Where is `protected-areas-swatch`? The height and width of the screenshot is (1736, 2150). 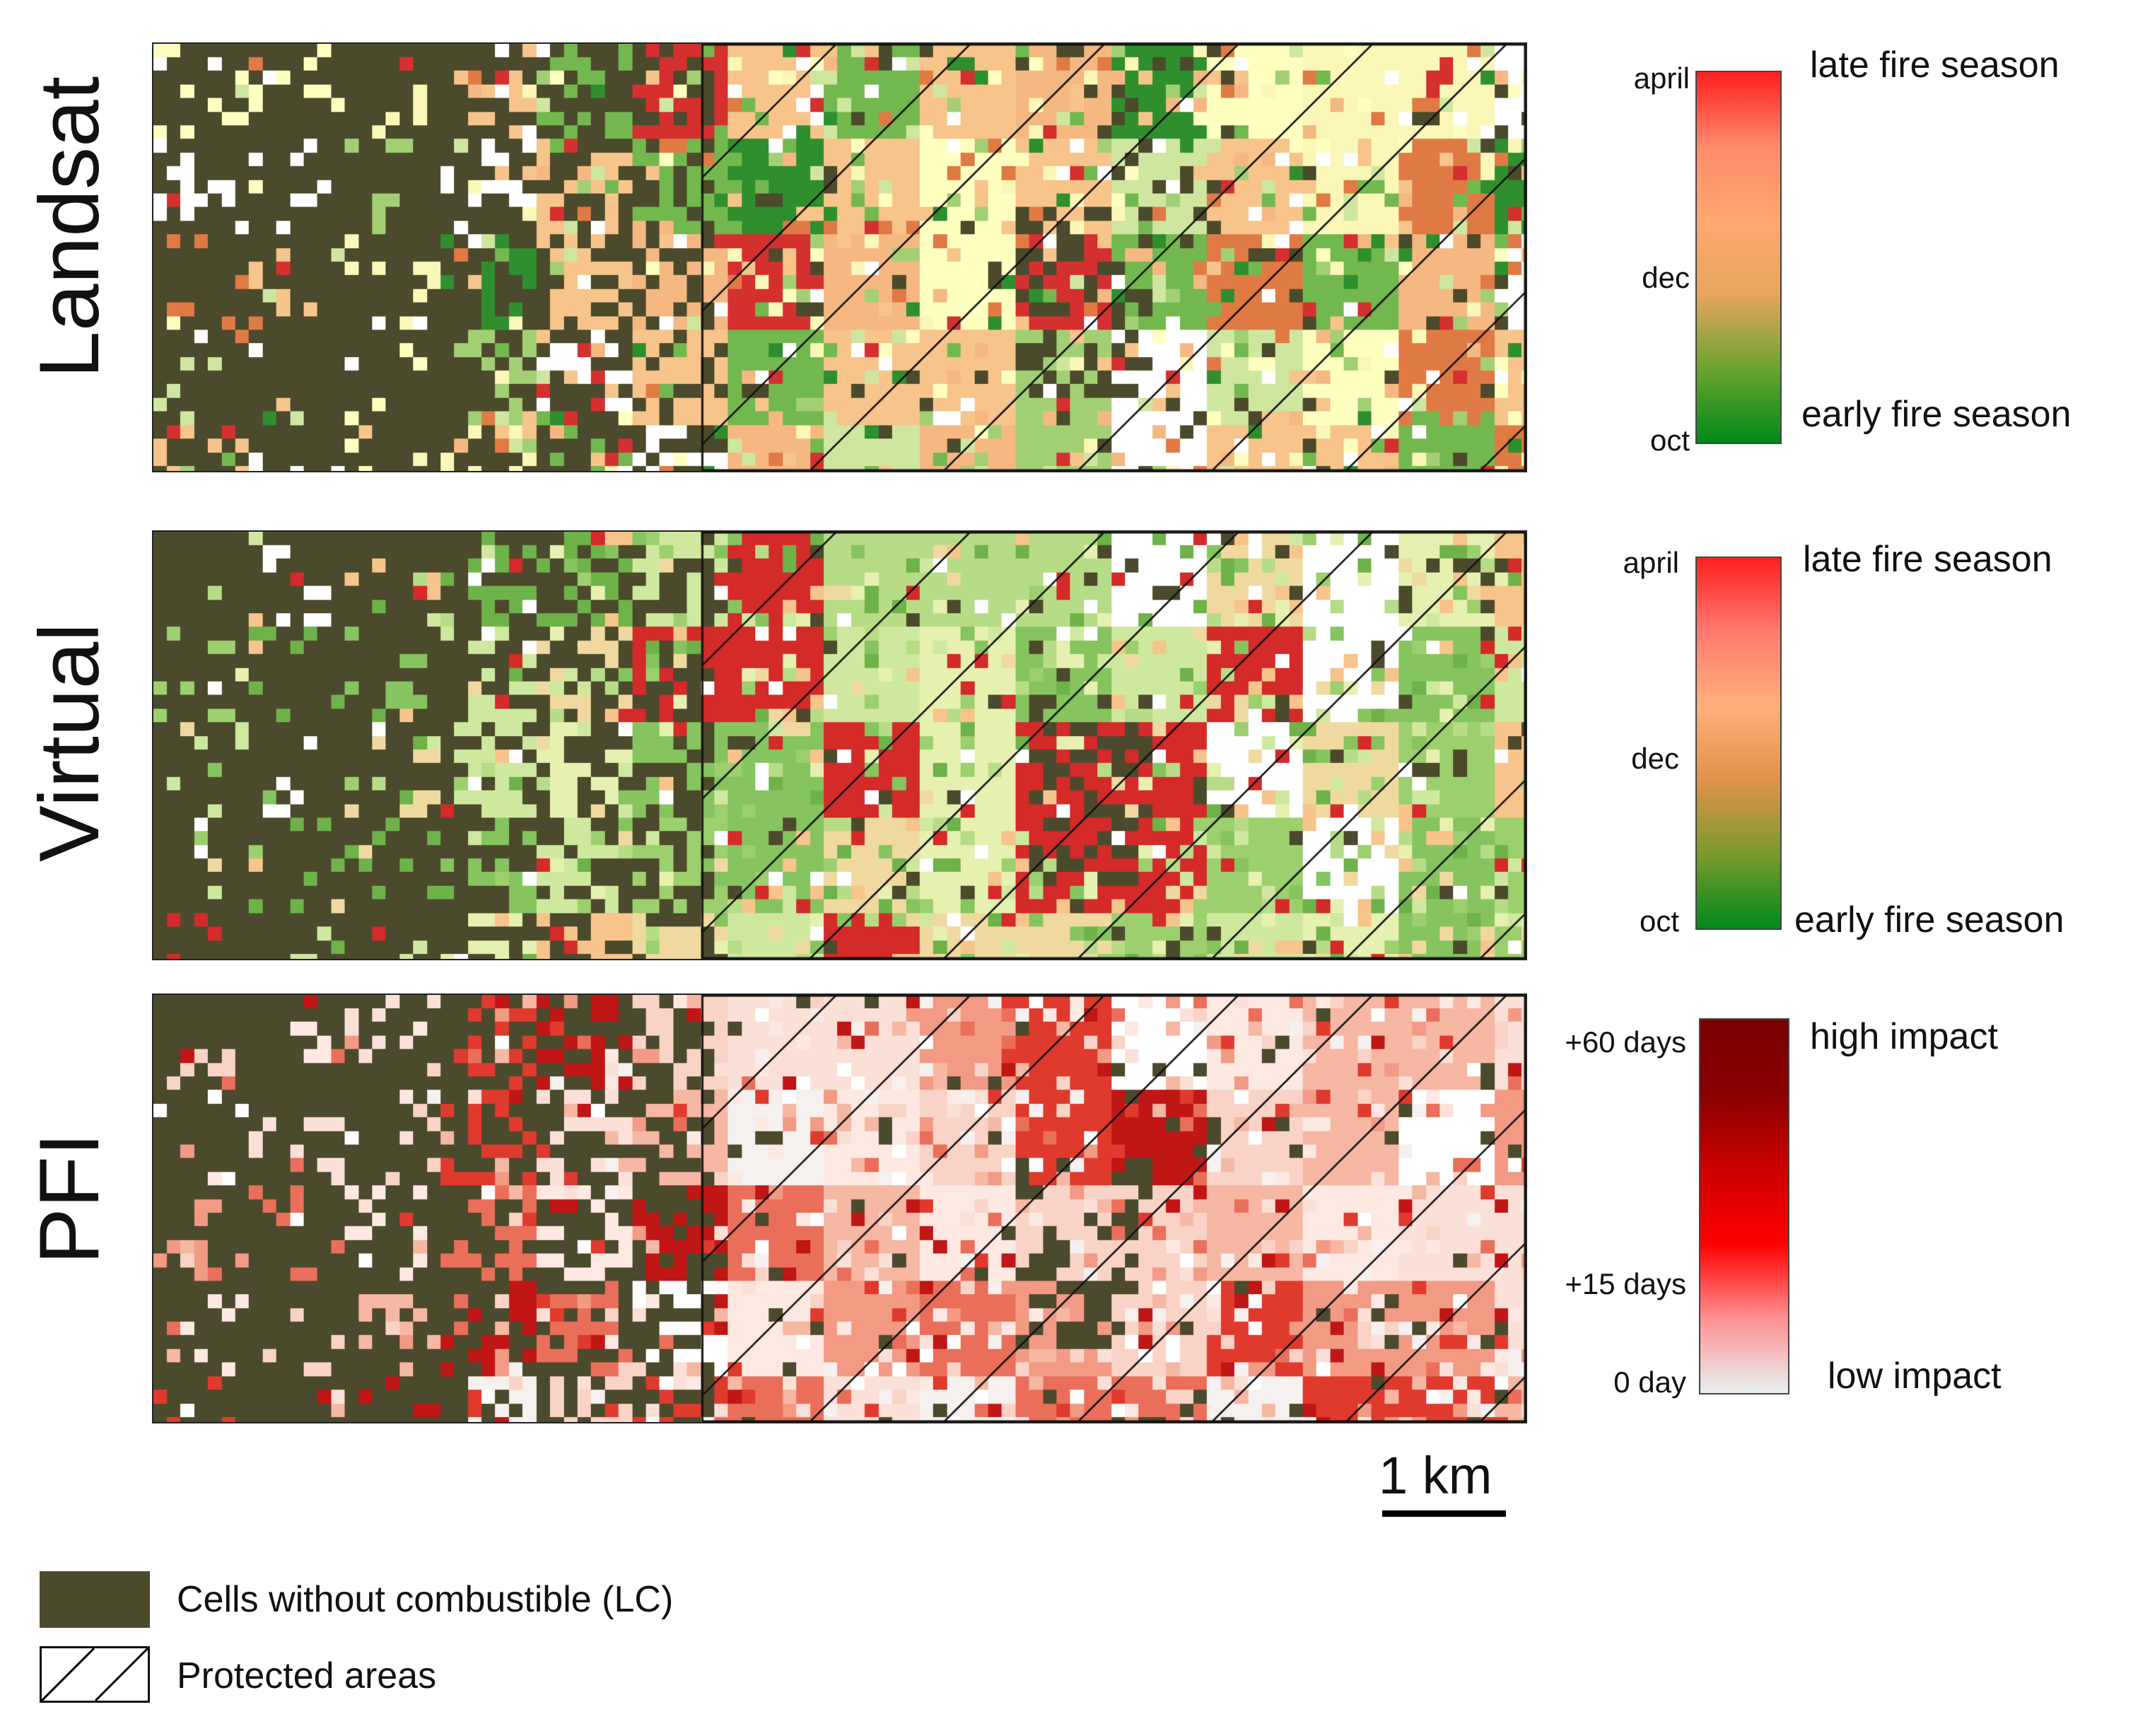
protected-areas-swatch is located at coordinates (95, 1674).